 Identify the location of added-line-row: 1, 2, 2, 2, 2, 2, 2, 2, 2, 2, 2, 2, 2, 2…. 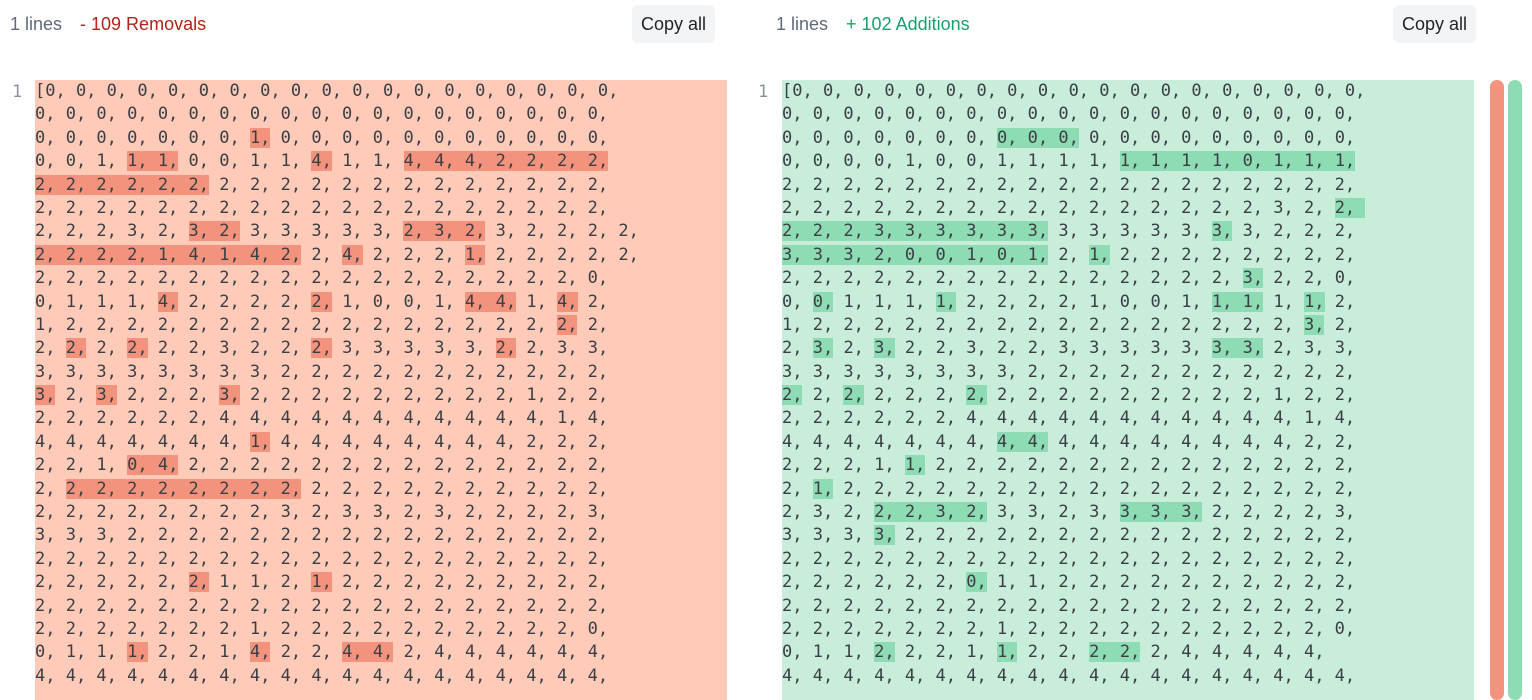
(1128, 325).